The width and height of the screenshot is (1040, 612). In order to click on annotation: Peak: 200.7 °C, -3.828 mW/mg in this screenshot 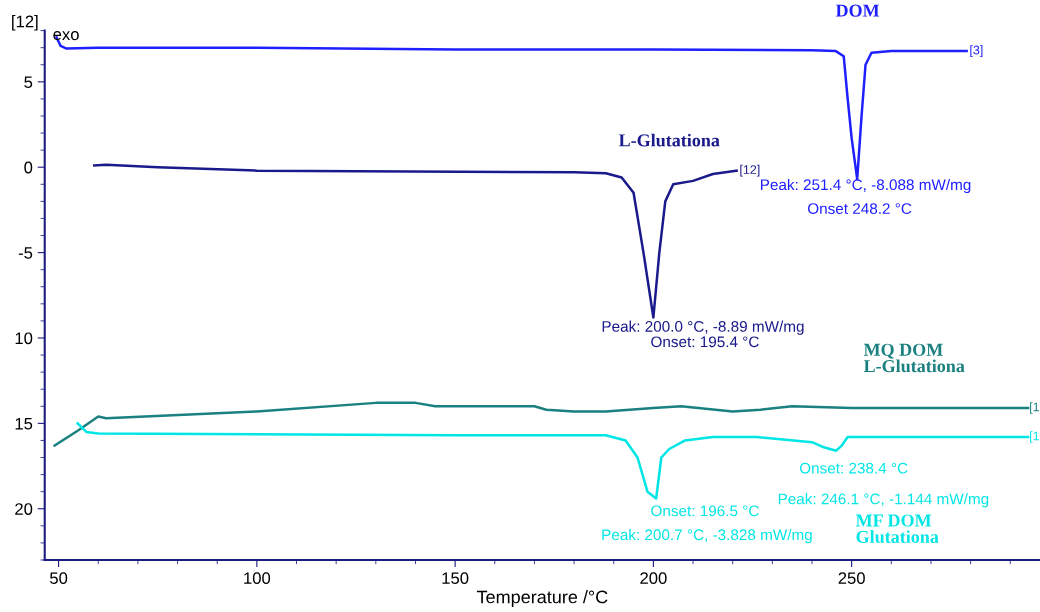, I will do `click(707, 536)`.